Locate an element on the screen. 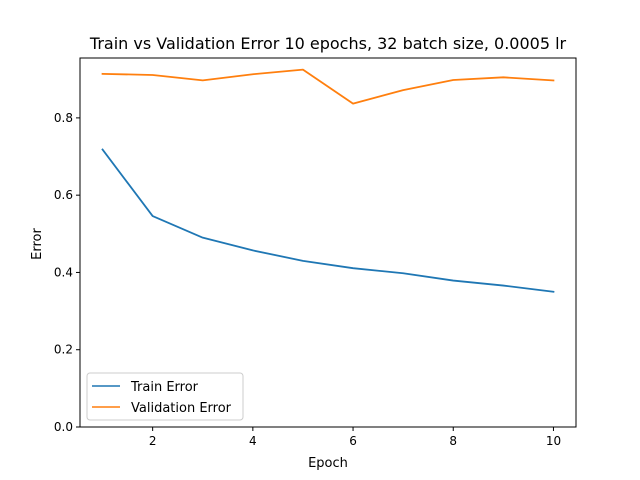 This screenshot has height=480, width=640. x-tick-label: 8 is located at coordinates (453, 441).